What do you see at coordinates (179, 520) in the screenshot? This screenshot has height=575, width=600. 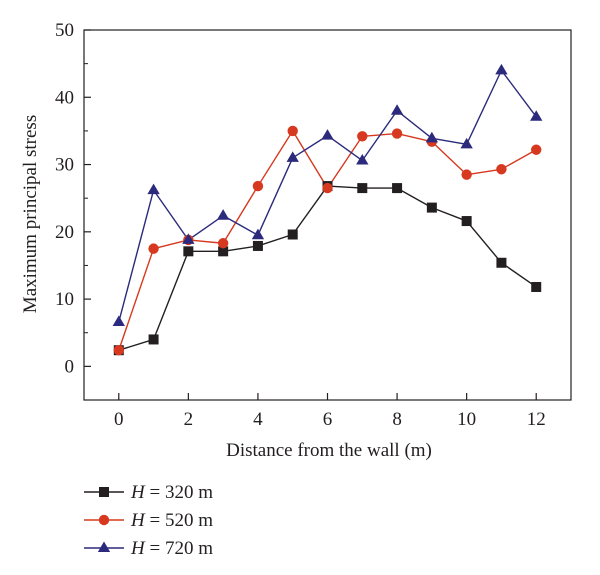 I see `legend-label-value: = 520 m` at bounding box center [179, 520].